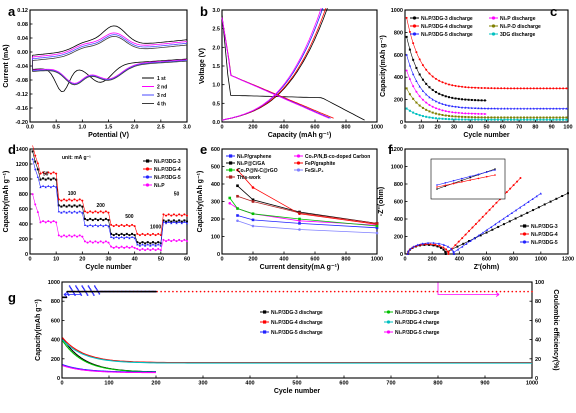 The height and width of the screenshot is (413, 576). What do you see at coordinates (398, 56) in the screenshot?
I see `c-ytick-label: 600` at bounding box center [398, 56].